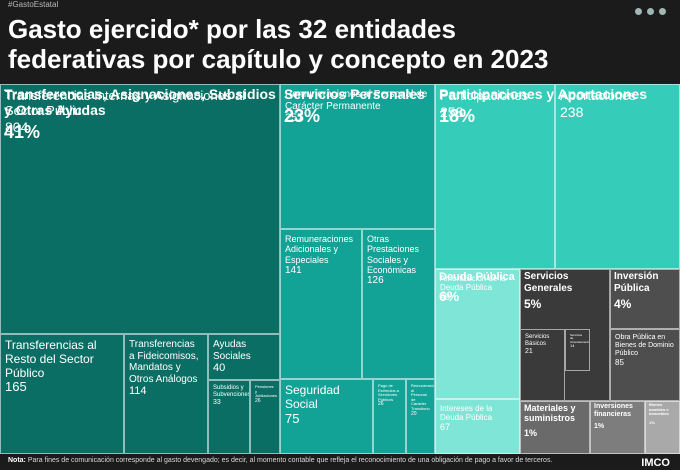 The image size is (680, 470). I want to click on chapter-header-servicios-generales: Servicios Generales 5%, so click(565, 299).